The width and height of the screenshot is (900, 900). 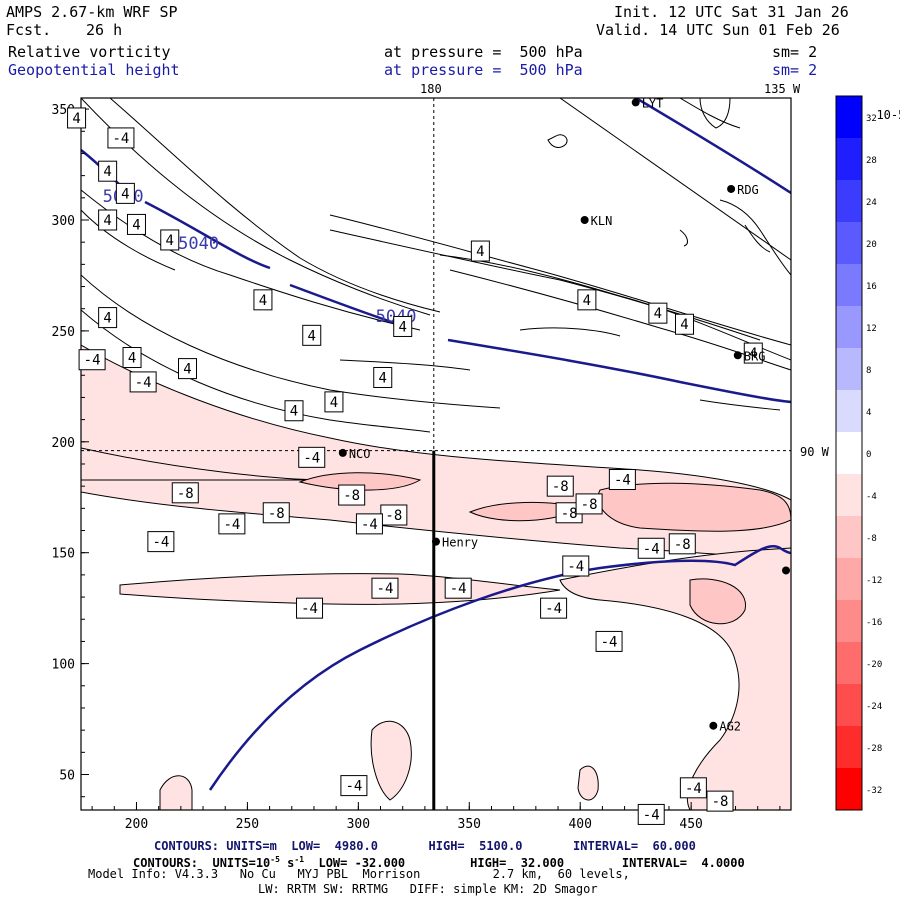 What do you see at coordinates (469, 824) in the screenshot?
I see `x-tick-label: 350` at bounding box center [469, 824].